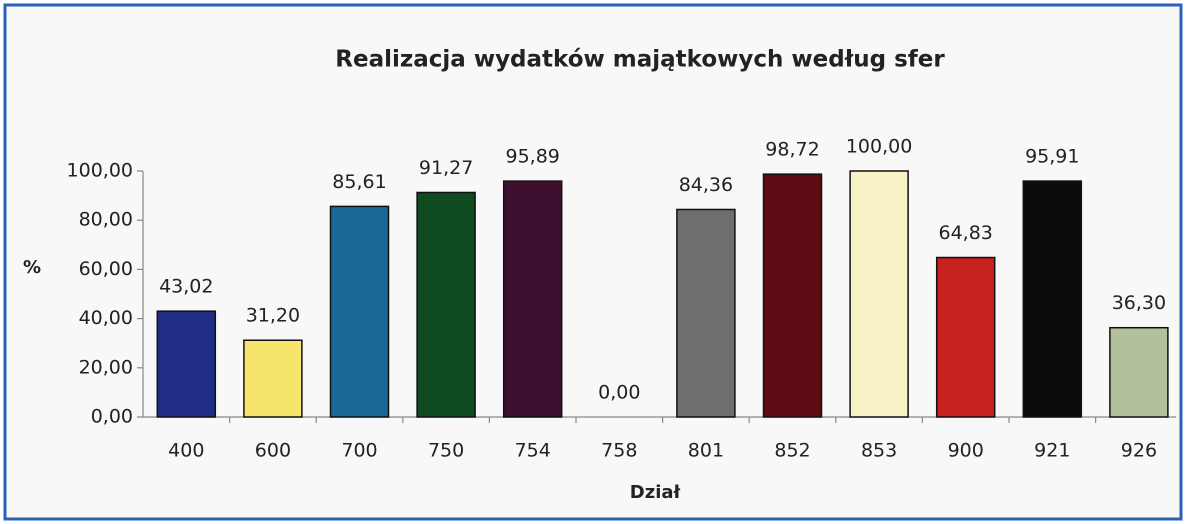 Image resolution: width=1186 pixels, height=524 pixels. What do you see at coordinates (106, 220) in the screenshot?
I see `y-tick-label: 80,00` at bounding box center [106, 220].